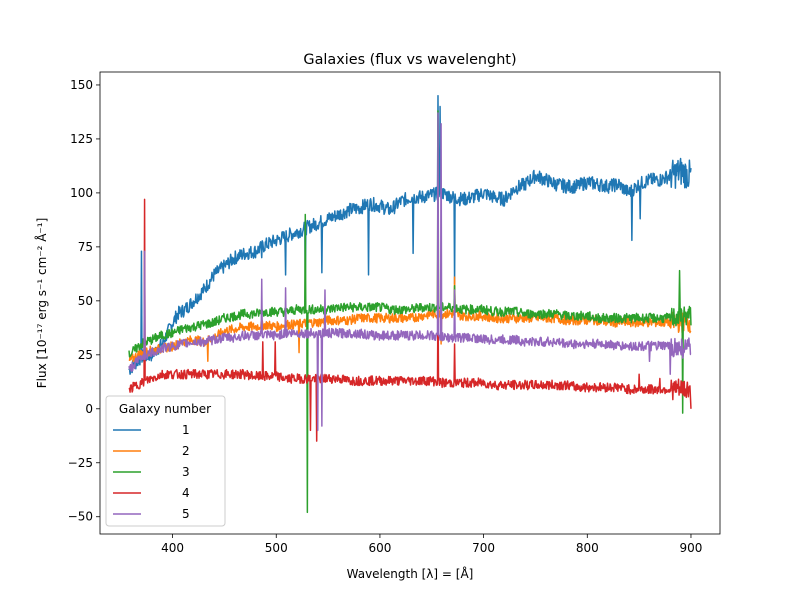  I want to click on y-axis: −50 −25 0 25 50 75 100 125 150, so click(84, 301).